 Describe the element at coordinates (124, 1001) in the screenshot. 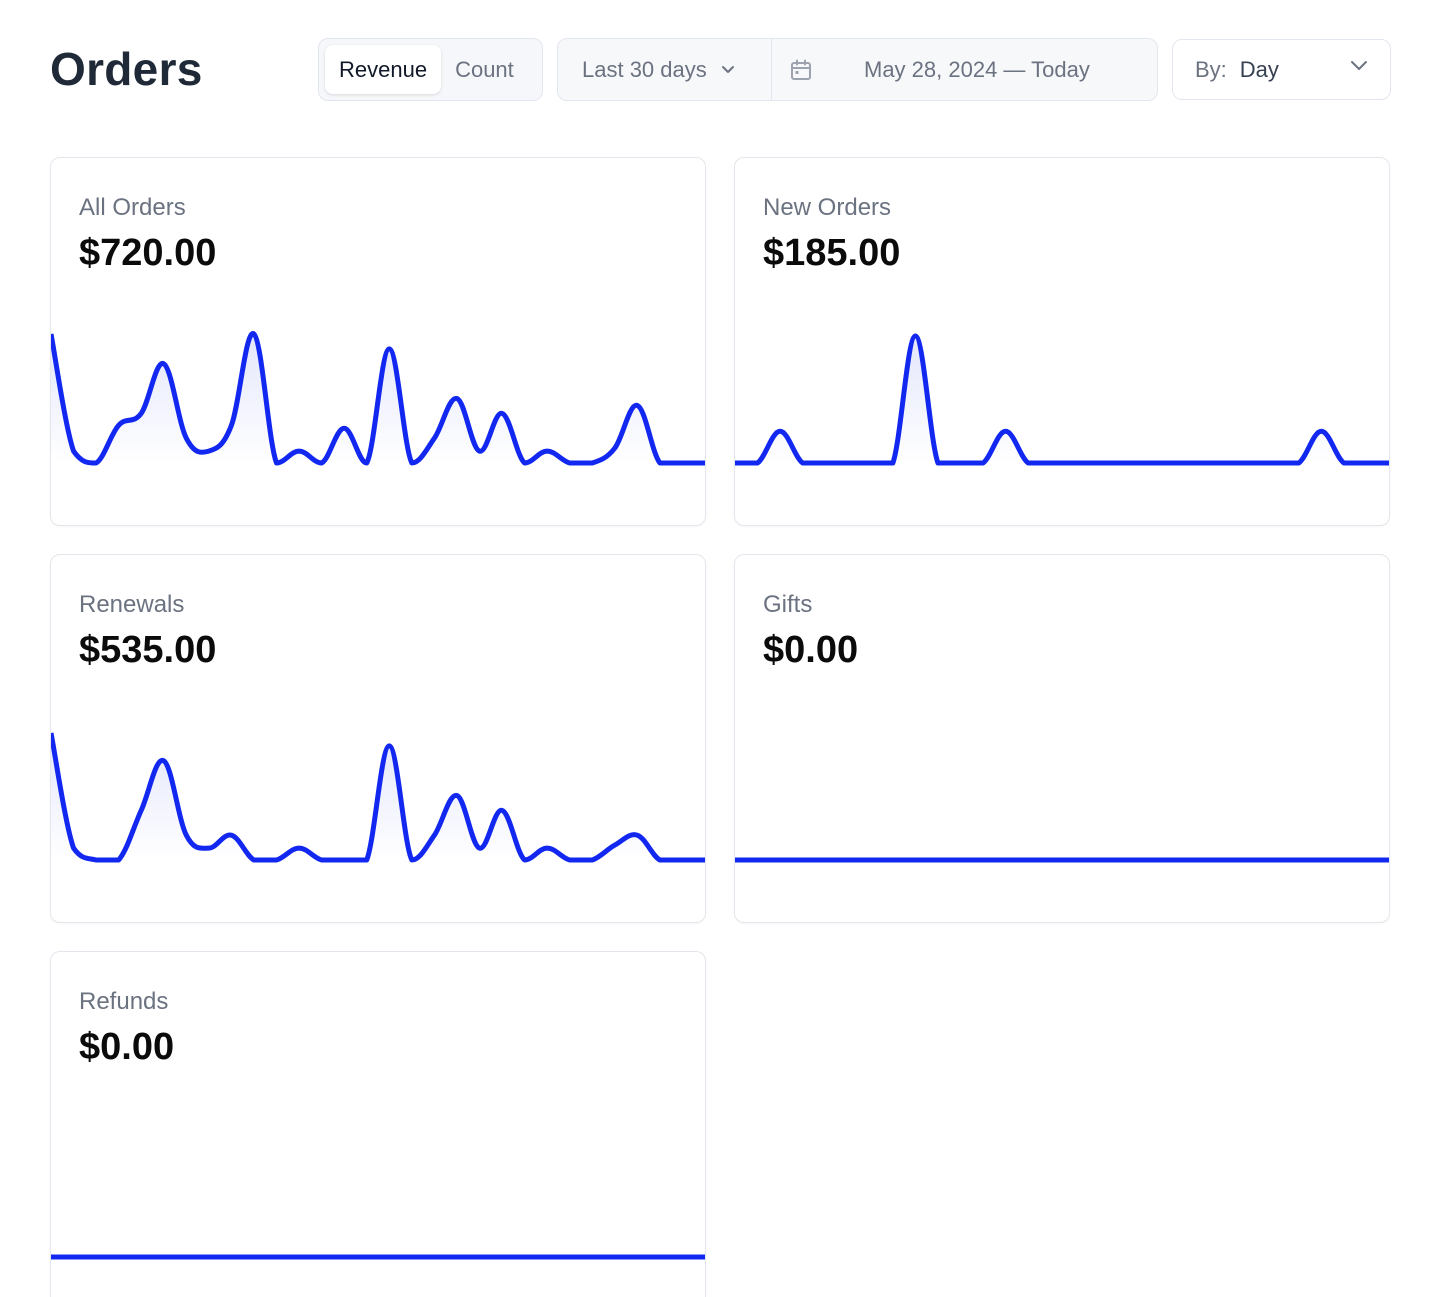

I see `card-label: Refunds` at that location.